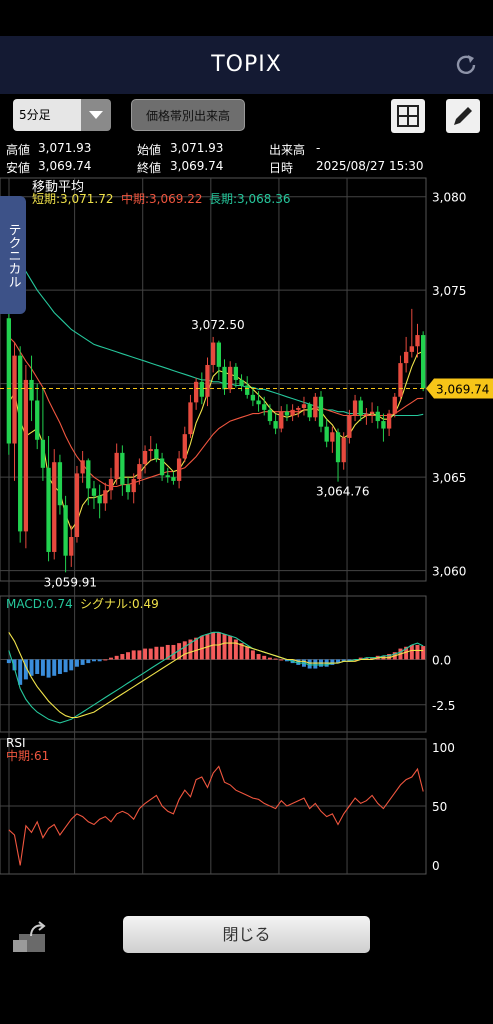 The width and height of the screenshot is (493, 1024). I want to click on datetime-value: 2025/08/27 15:30, so click(370, 166).